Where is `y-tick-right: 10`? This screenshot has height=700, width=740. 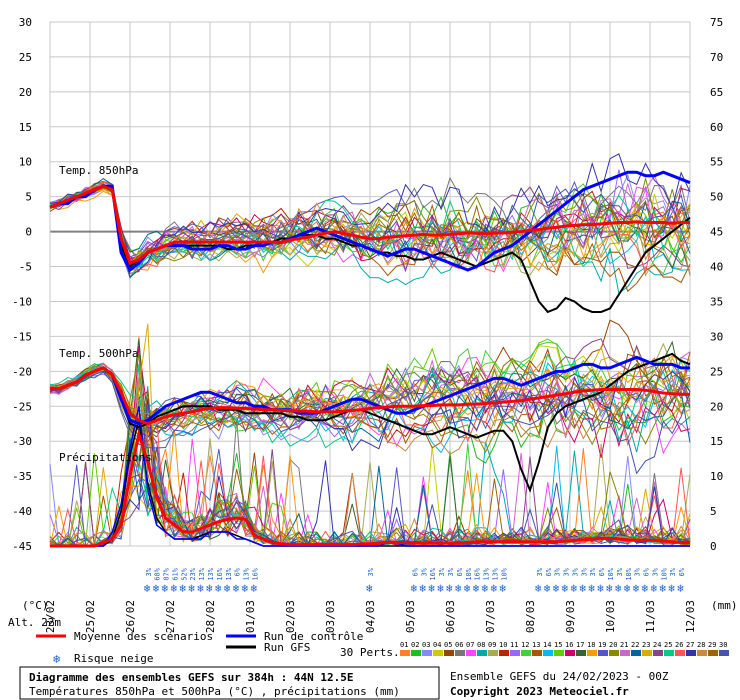
y-tick-right: 10 is located at coordinates (716, 476).